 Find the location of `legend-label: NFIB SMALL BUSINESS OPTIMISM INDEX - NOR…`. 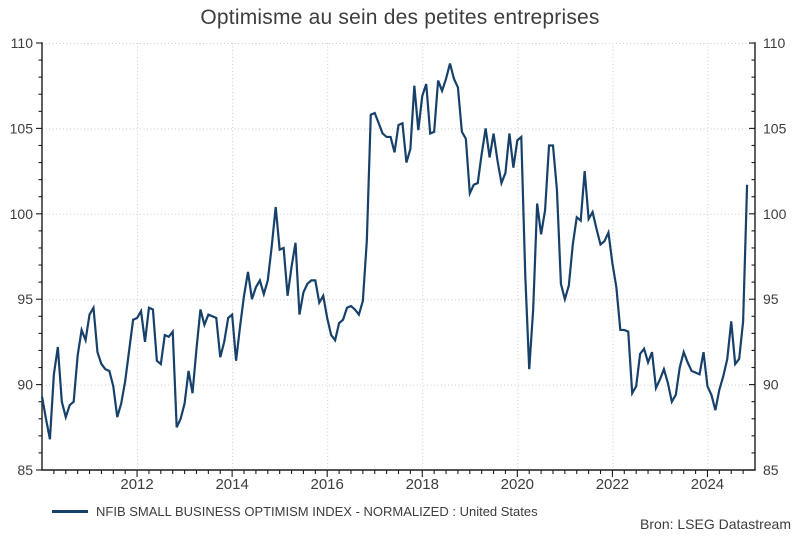

legend-label: NFIB SMALL BUSINESS OPTIMISM INDEX - NOR… is located at coordinates (317, 511).